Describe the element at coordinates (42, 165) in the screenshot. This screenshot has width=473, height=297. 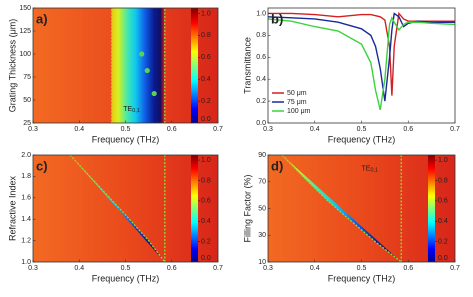
I see `panel-label: c)` at that location.